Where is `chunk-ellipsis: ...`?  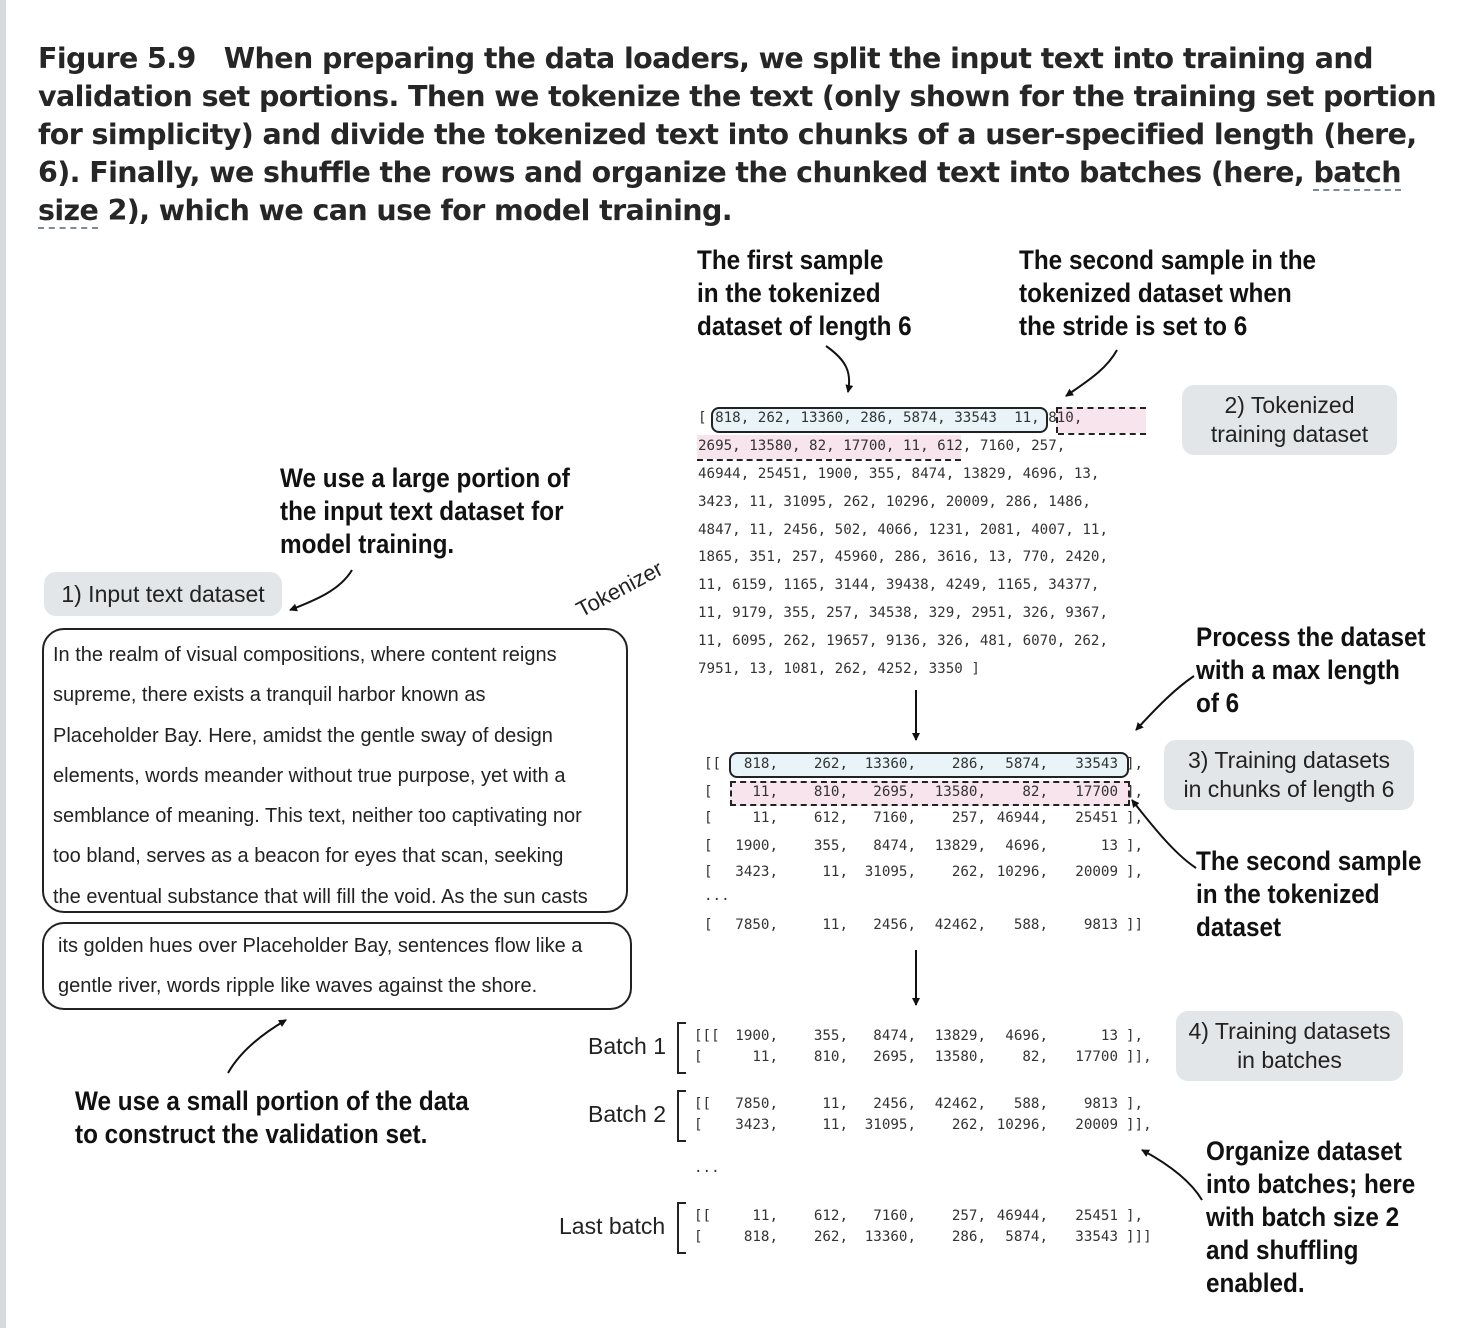 chunk-ellipsis: ... is located at coordinates (717, 896).